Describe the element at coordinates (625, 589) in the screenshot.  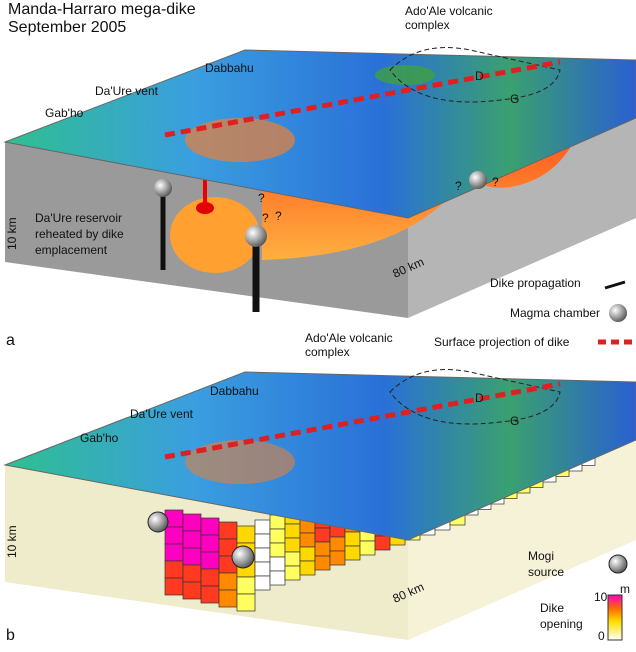
I see `colorbar-label: m` at that location.